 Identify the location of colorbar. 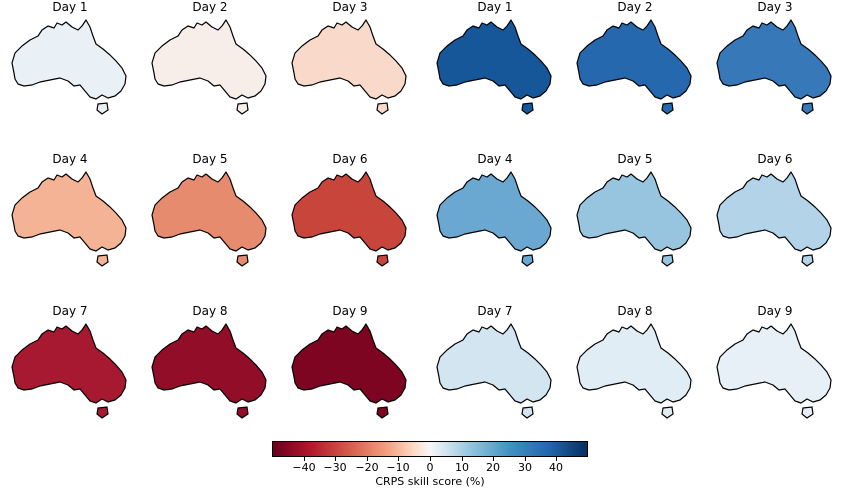
(430, 449).